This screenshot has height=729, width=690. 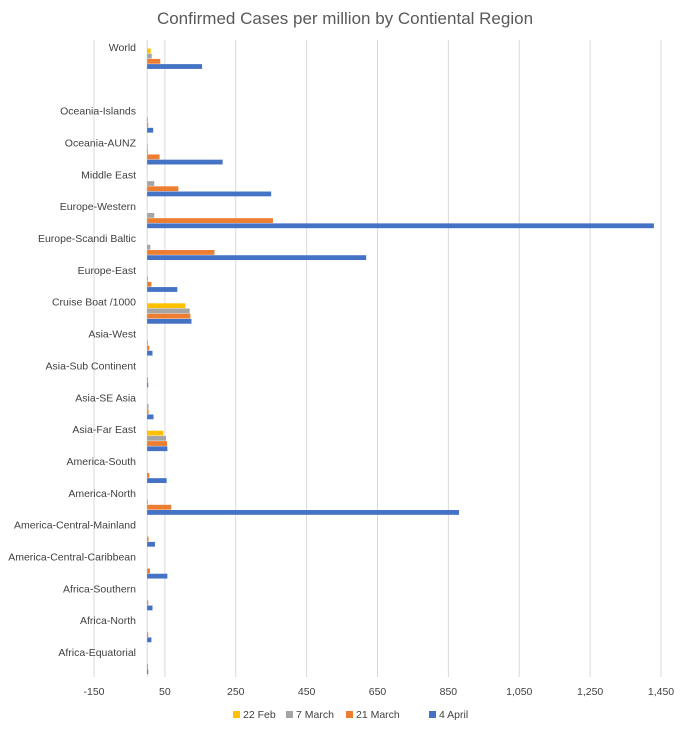 I want to click on category-label: World, so click(x=122, y=48).